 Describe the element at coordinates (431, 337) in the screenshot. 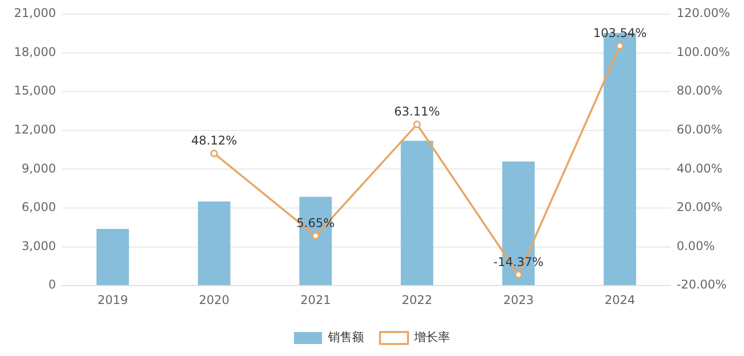

I see `legend-label: 增长率` at that location.